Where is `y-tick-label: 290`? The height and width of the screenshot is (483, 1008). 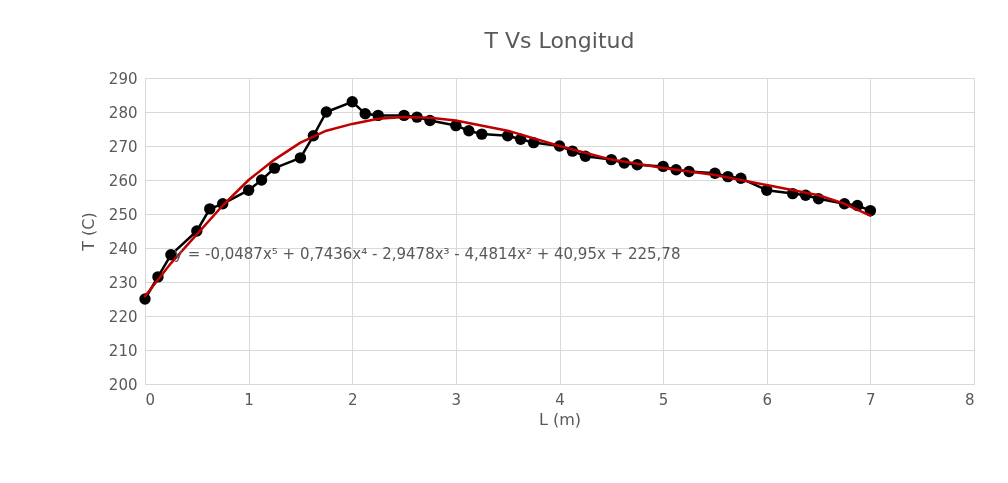
y-tick-label: 290 is located at coordinates (123, 78).